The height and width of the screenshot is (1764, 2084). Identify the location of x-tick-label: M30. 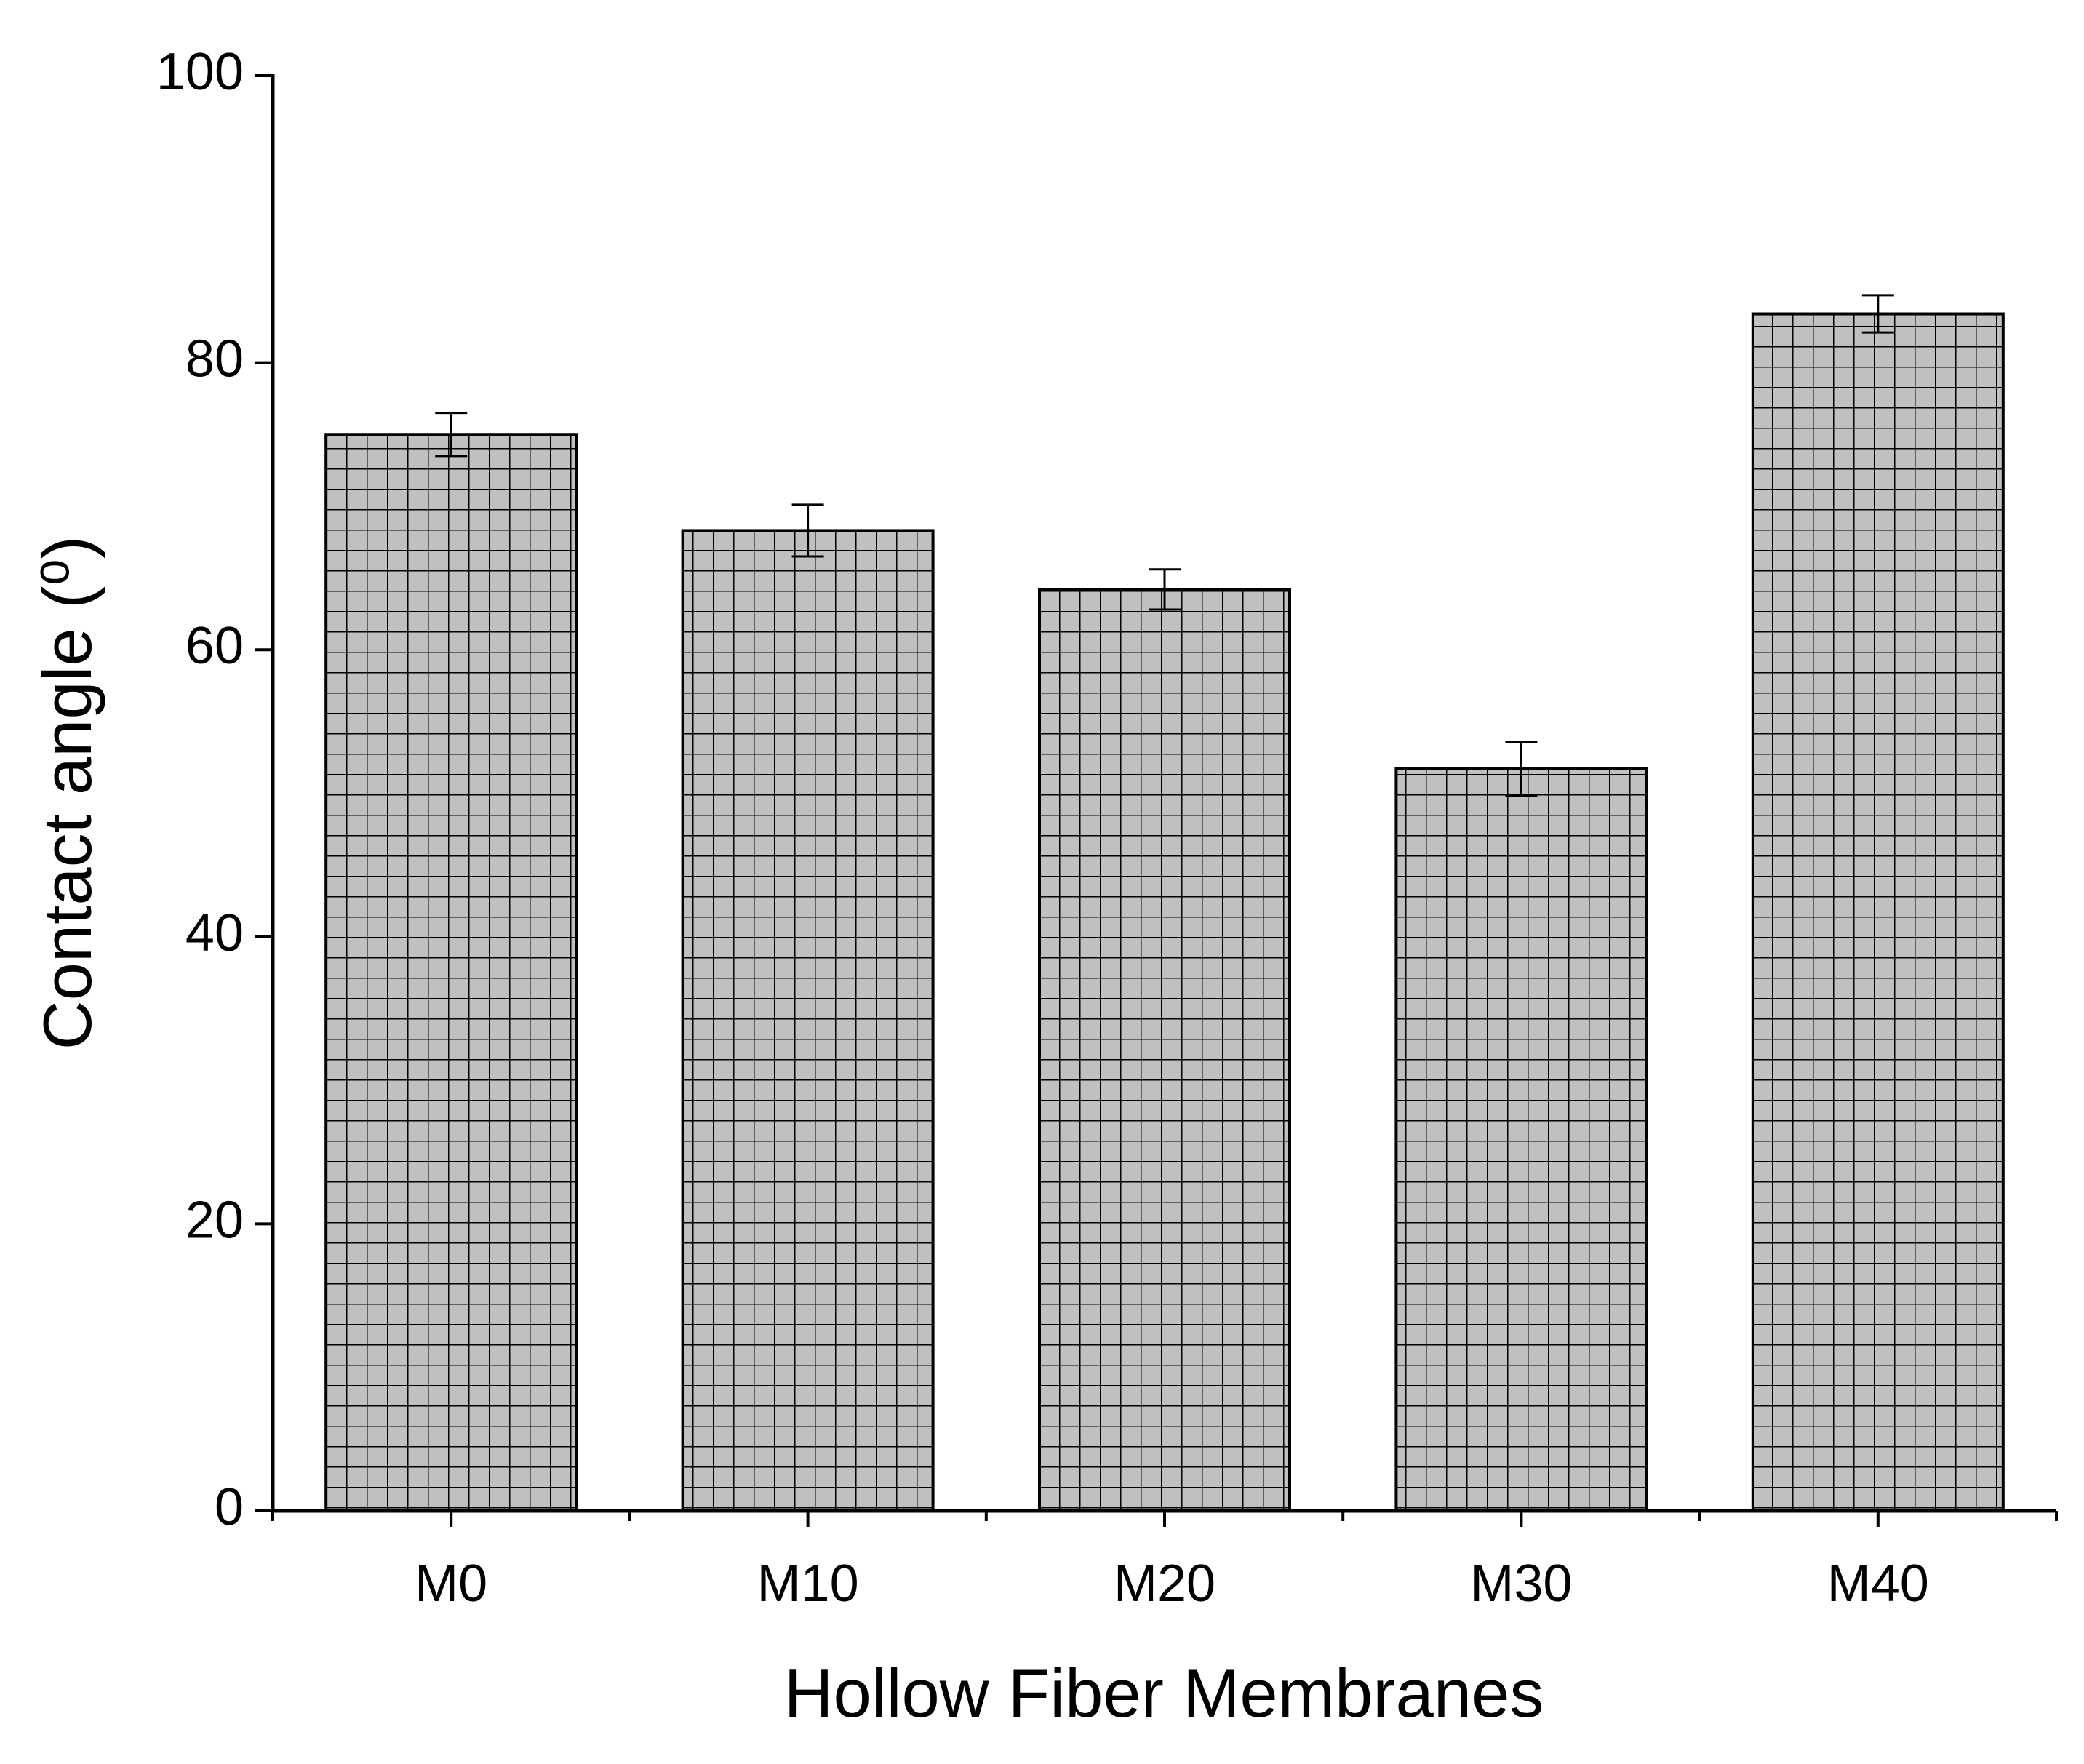
(1521, 1584).